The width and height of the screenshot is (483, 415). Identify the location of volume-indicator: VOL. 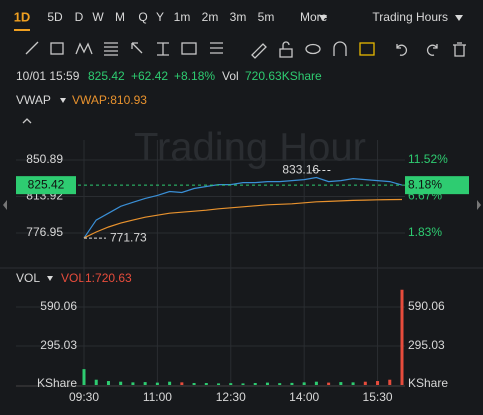
(28, 278).